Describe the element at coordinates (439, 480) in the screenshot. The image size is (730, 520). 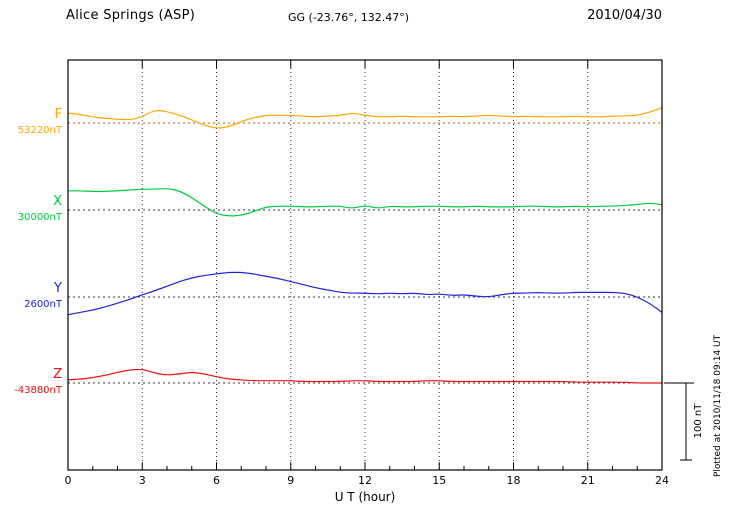
I see `x-tick-label: 15` at that location.